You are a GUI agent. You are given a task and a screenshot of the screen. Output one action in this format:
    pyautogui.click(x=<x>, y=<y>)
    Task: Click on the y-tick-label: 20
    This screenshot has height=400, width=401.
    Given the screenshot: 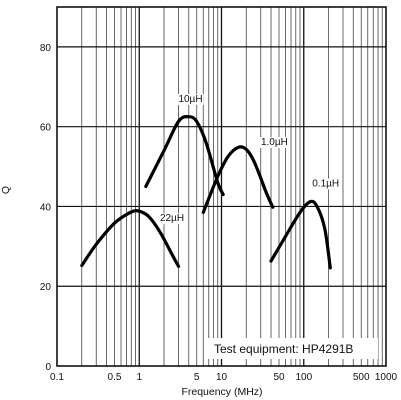 What is the action you would take?
    pyautogui.click(x=46, y=287)
    